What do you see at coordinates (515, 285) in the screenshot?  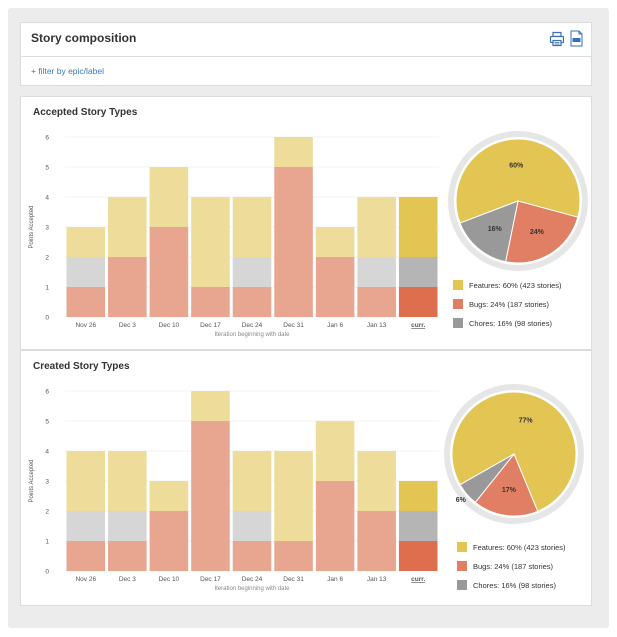 I see `legend-label: Features: 60% (423 stories)` at bounding box center [515, 285].